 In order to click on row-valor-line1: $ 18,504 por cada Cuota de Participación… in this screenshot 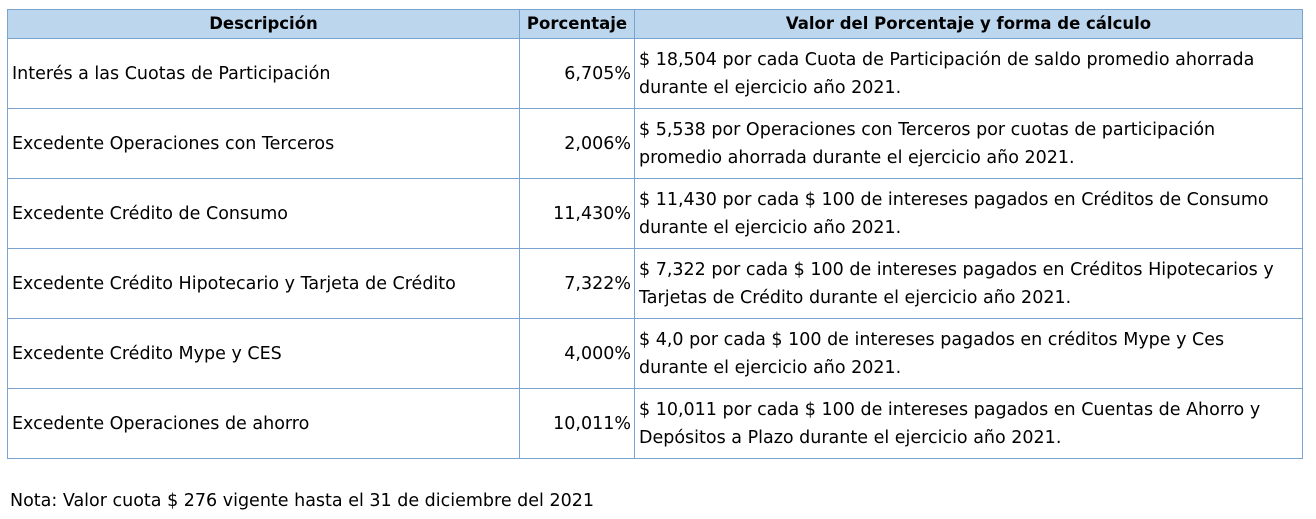, I will do `click(947, 59)`.